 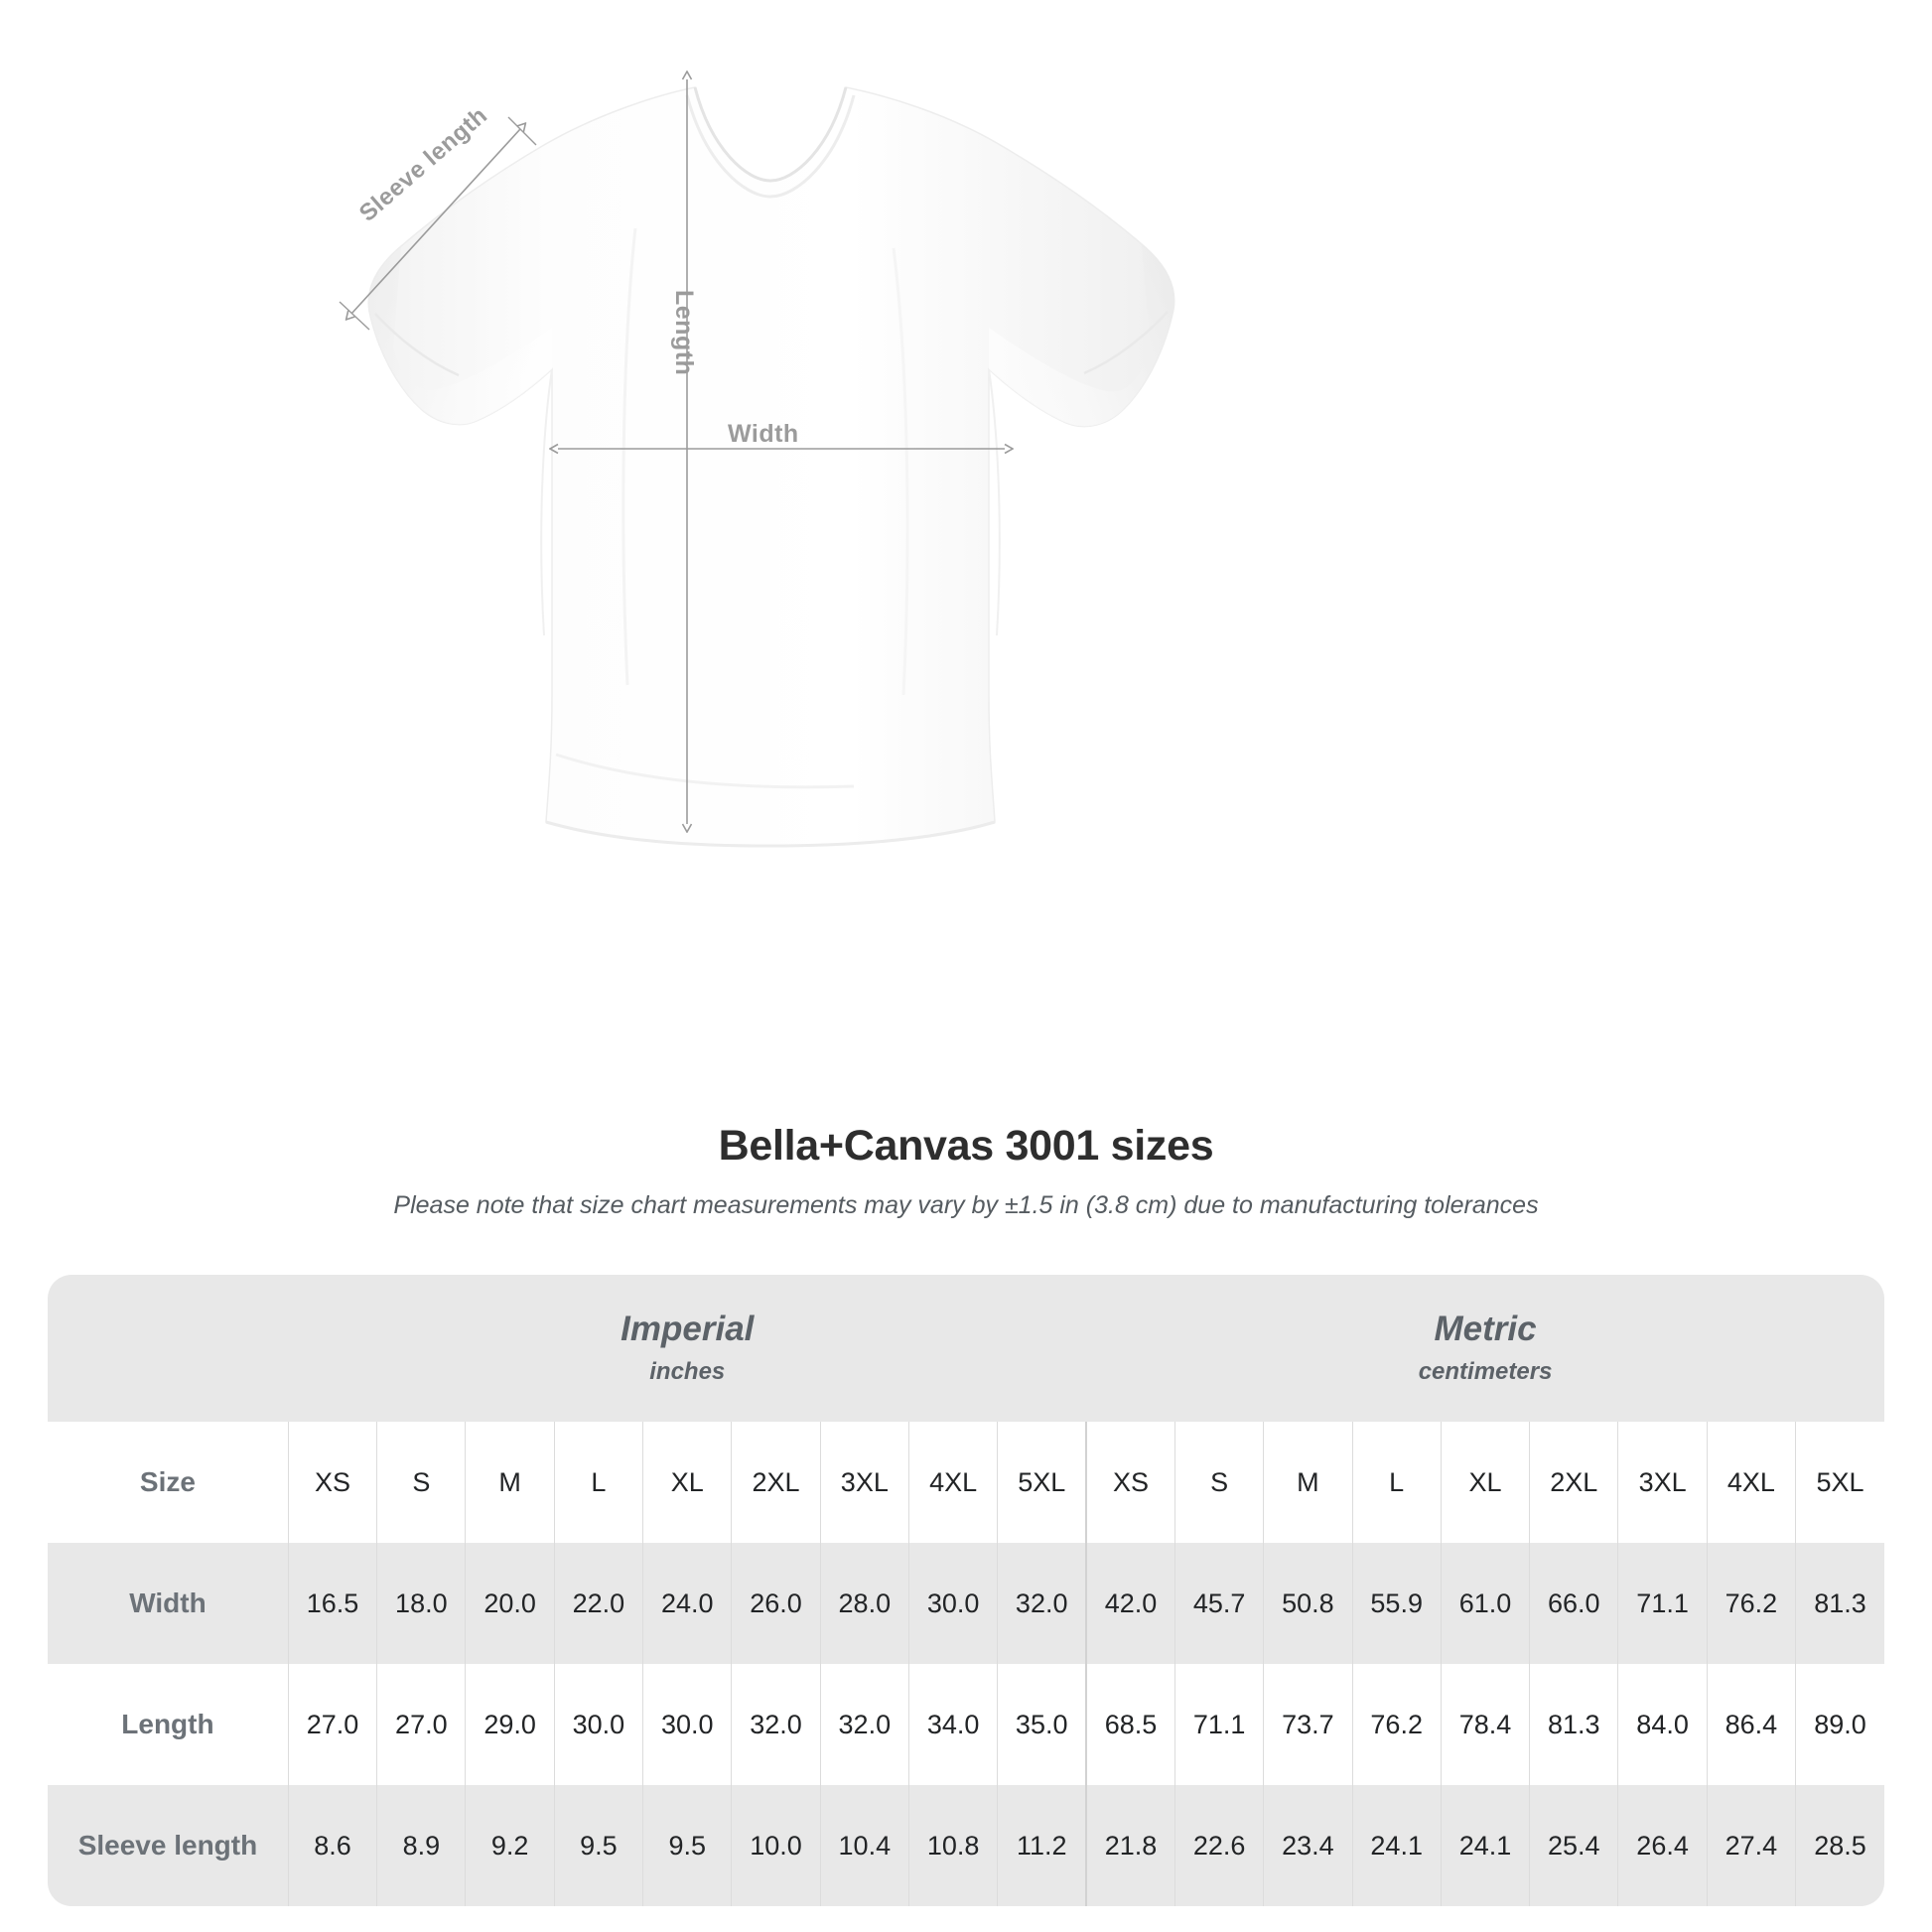 I want to click on unit-header-imperial: Imperial inches, so click(x=687, y=1348).